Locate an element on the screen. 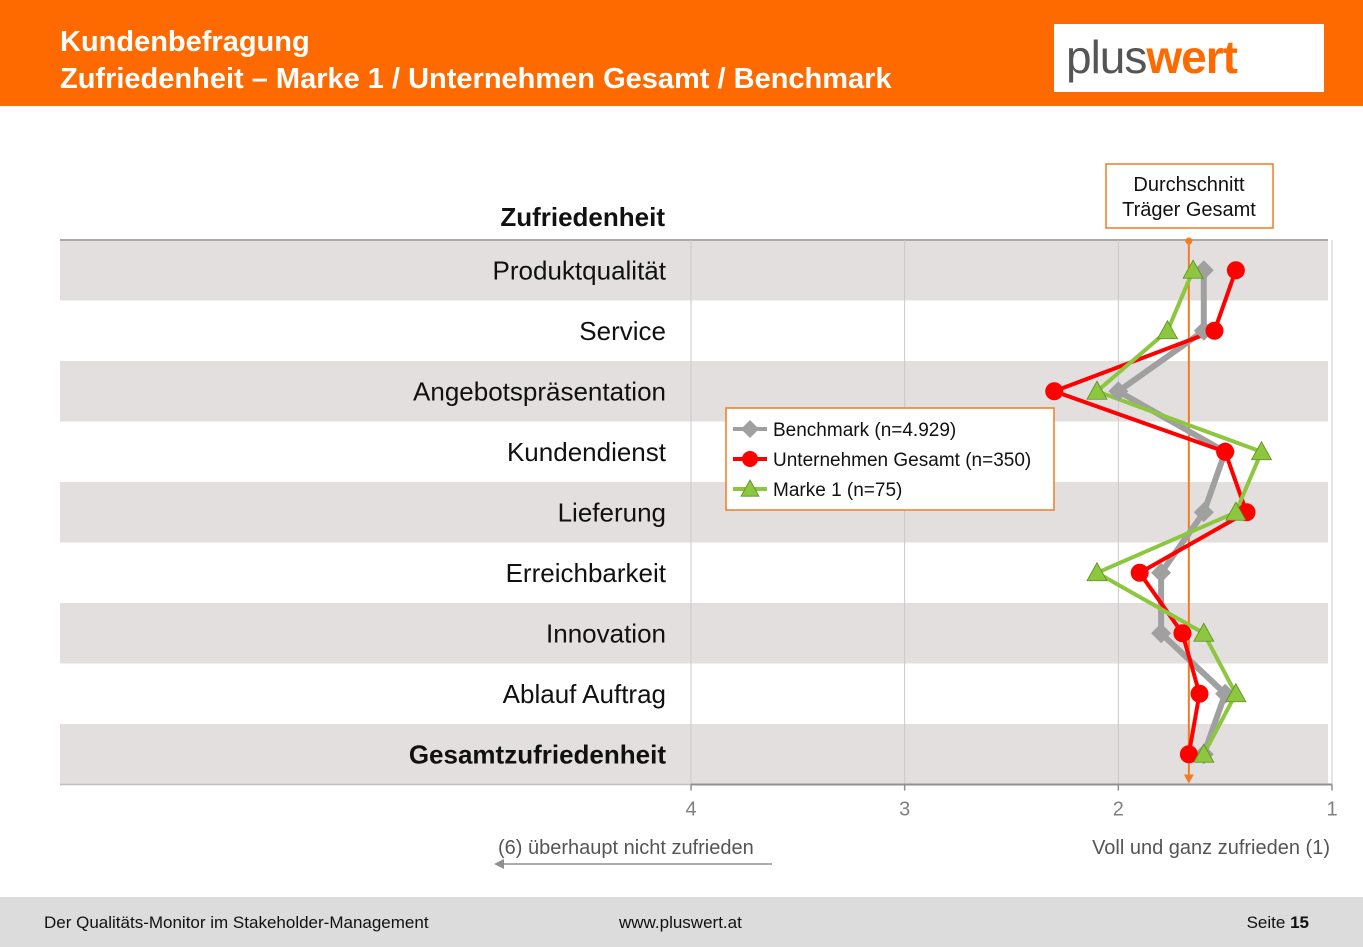 Image resolution: width=1363 pixels, height=947 pixels. reference-label-box is located at coordinates (1189, 196).